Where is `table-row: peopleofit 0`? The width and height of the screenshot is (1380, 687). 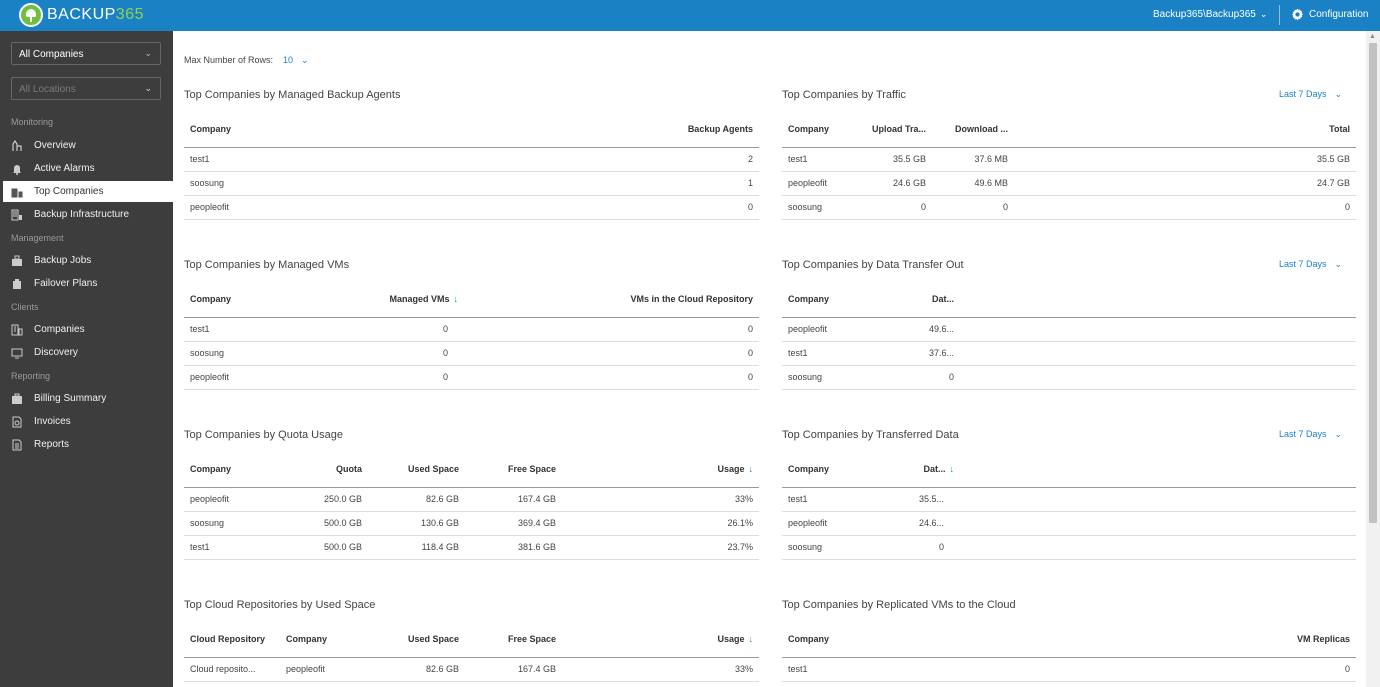
table-row: peopleofit 0 is located at coordinates (471, 207).